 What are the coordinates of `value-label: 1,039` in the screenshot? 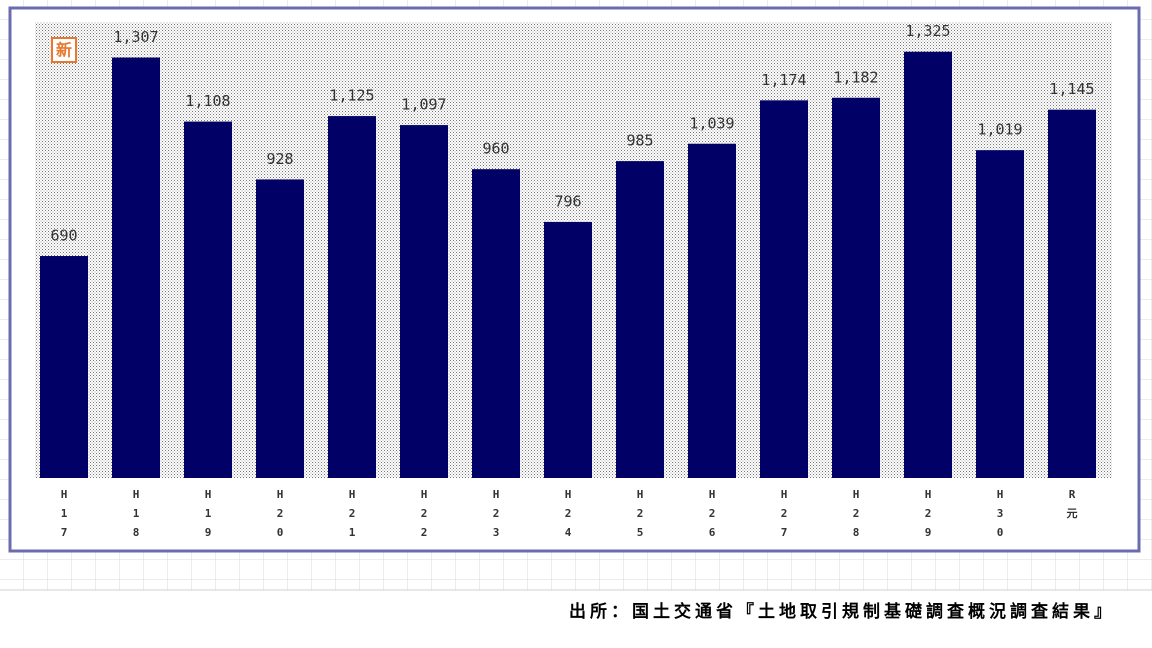 It's located at (711, 123).